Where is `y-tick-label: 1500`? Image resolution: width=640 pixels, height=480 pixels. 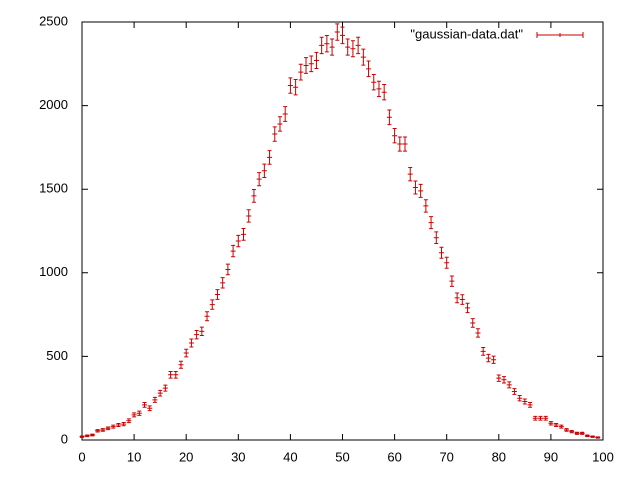
y-tick-label: 1500 is located at coordinates (53, 188).